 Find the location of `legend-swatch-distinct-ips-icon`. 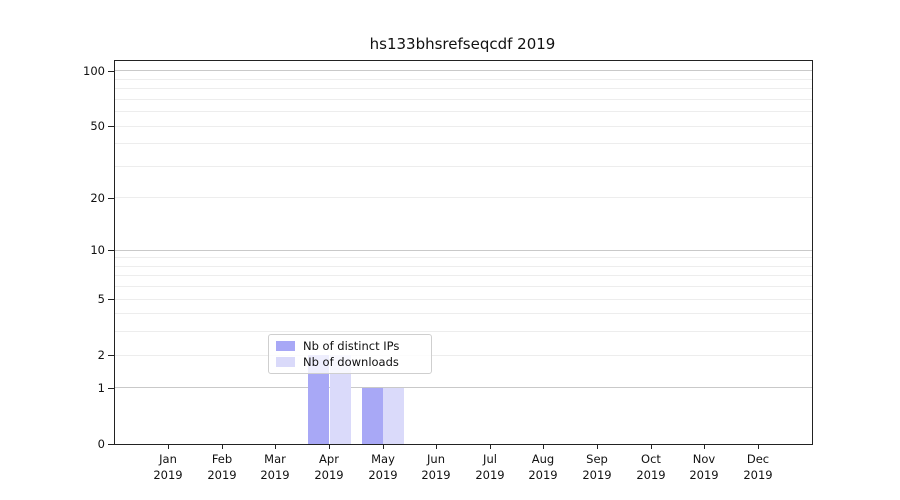

legend-swatch-distinct-ips-icon is located at coordinates (285, 346).